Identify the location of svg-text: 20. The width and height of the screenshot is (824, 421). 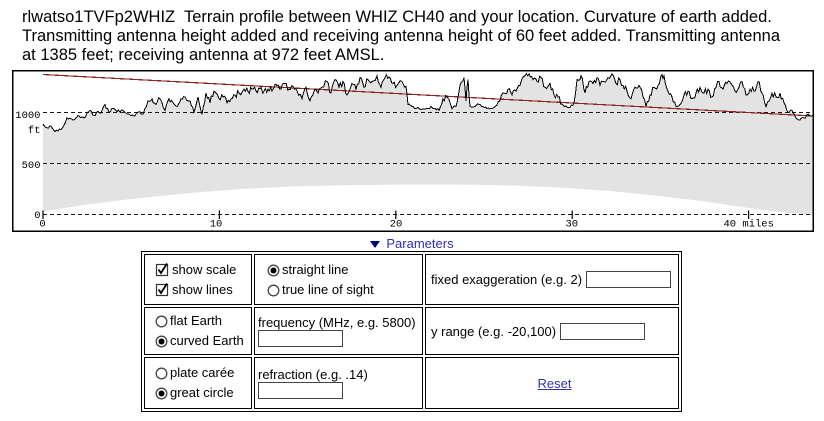
(396, 225).